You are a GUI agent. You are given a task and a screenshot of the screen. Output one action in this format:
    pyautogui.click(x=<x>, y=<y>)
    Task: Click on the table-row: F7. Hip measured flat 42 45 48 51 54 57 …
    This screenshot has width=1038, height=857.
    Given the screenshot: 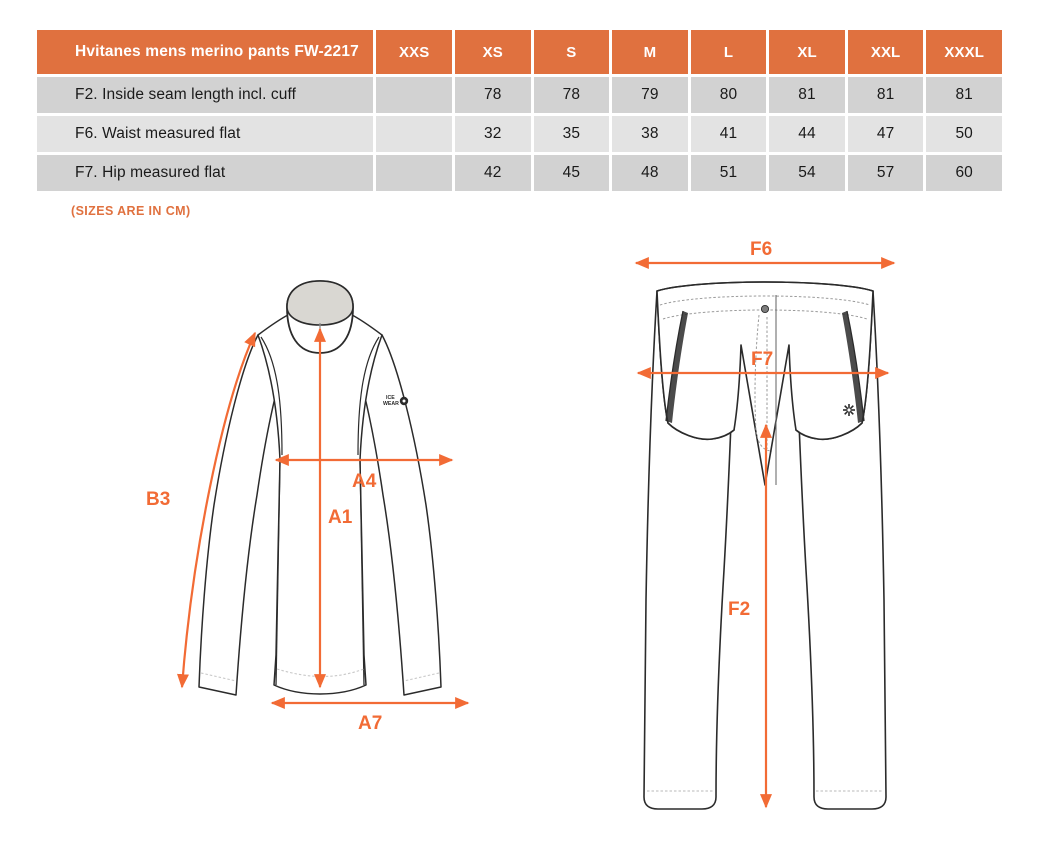 What is the action you would take?
    pyautogui.click(x=519, y=173)
    